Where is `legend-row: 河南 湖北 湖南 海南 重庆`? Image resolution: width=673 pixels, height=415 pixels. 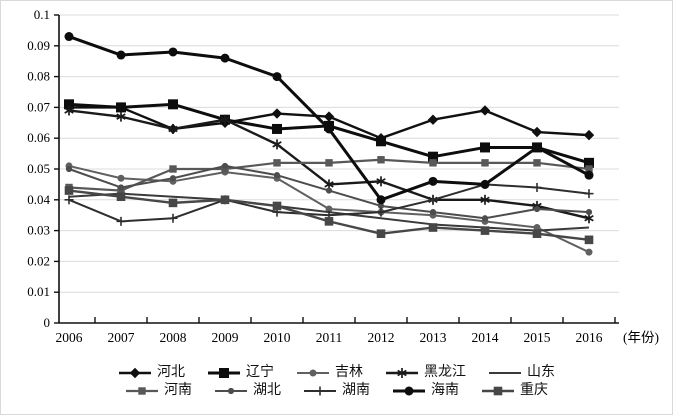 legend-row: 河南 湖北 湖南 海南 重庆 is located at coordinates (336, 390).